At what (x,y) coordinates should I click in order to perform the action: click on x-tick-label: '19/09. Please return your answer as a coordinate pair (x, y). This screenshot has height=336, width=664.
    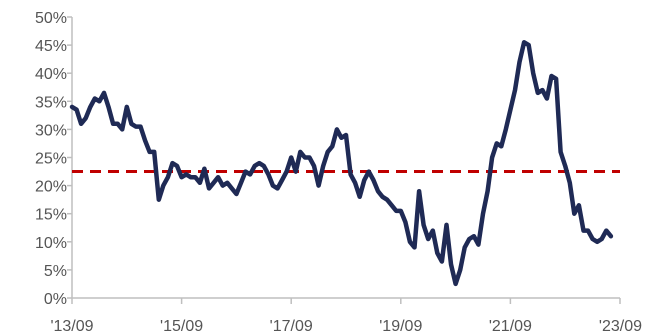
    Looking at the image, I should click on (400, 326).